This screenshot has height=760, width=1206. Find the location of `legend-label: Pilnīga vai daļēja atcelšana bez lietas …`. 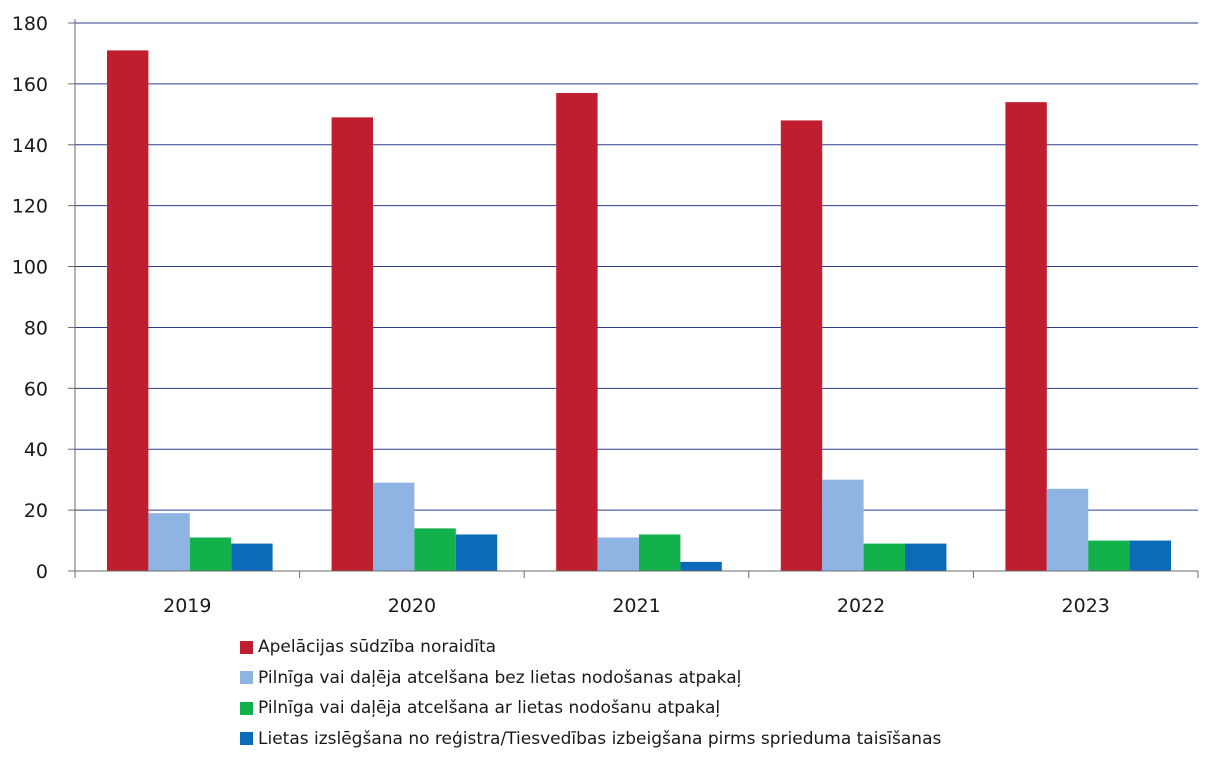

legend-label: Pilnīga vai daļēja atcelšana bez lietas … is located at coordinates (500, 677).